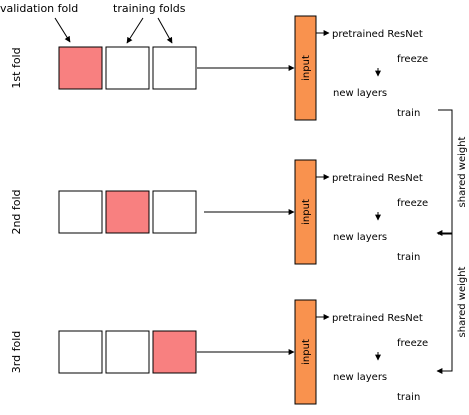 This screenshot has width=469, height=415. I want to click on training-folds-label: training folds, so click(149, 8).